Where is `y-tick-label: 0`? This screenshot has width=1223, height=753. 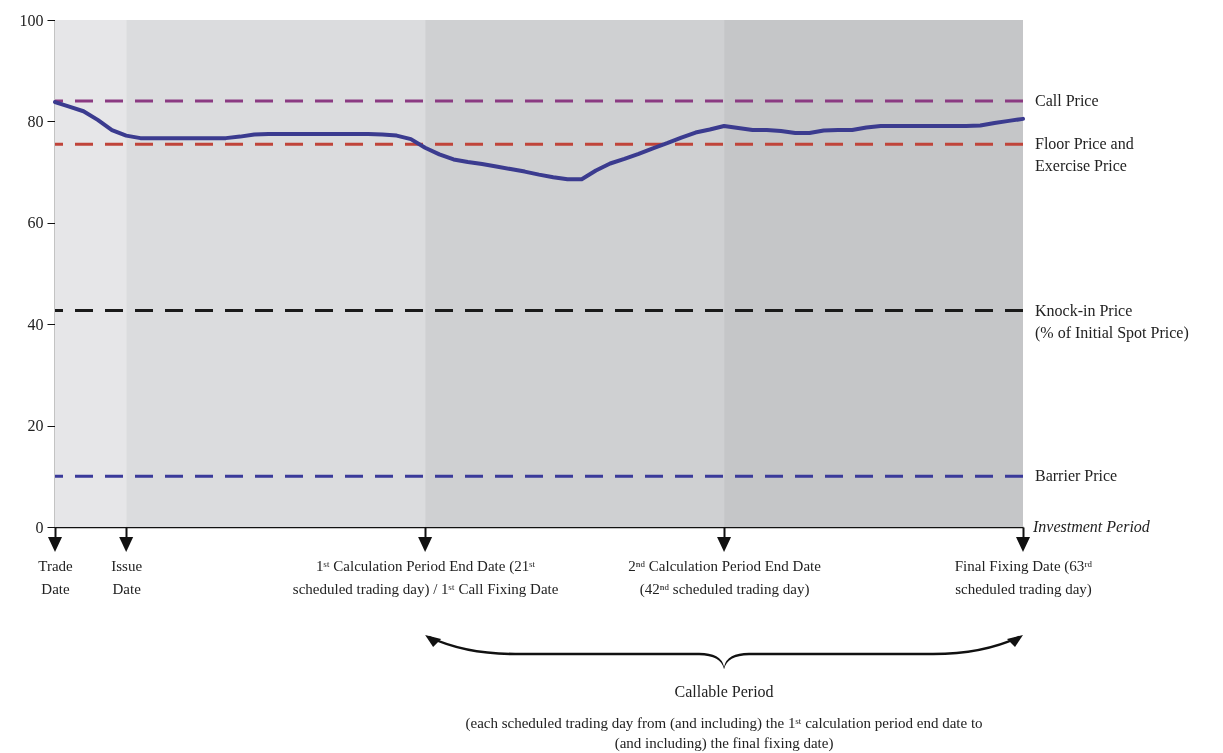
y-tick-label: 0 is located at coordinates (39, 527).